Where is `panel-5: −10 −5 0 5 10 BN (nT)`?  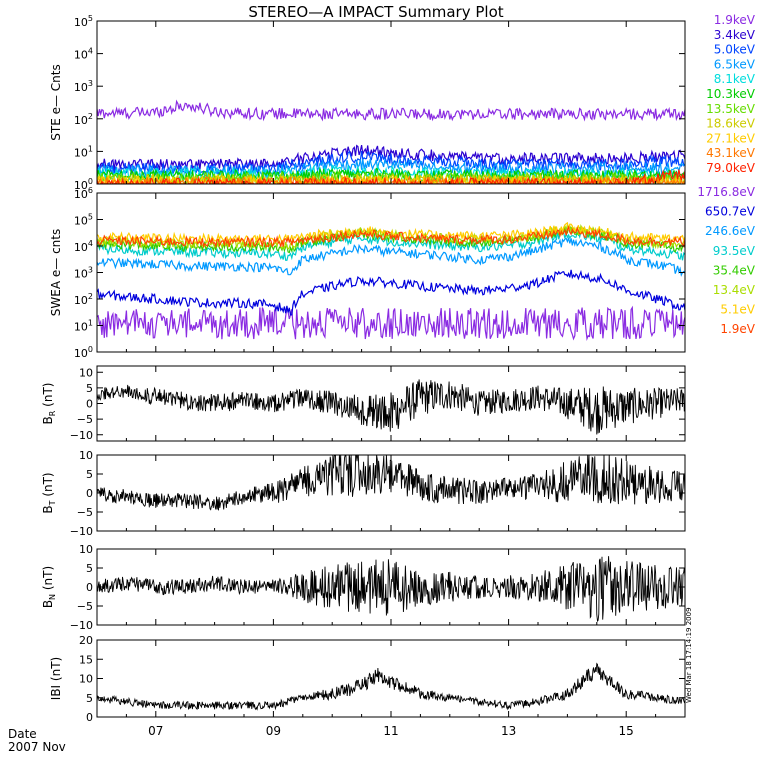 panel-5: −10 −5 0 5 10 BN (nT) is located at coordinates (363, 587).